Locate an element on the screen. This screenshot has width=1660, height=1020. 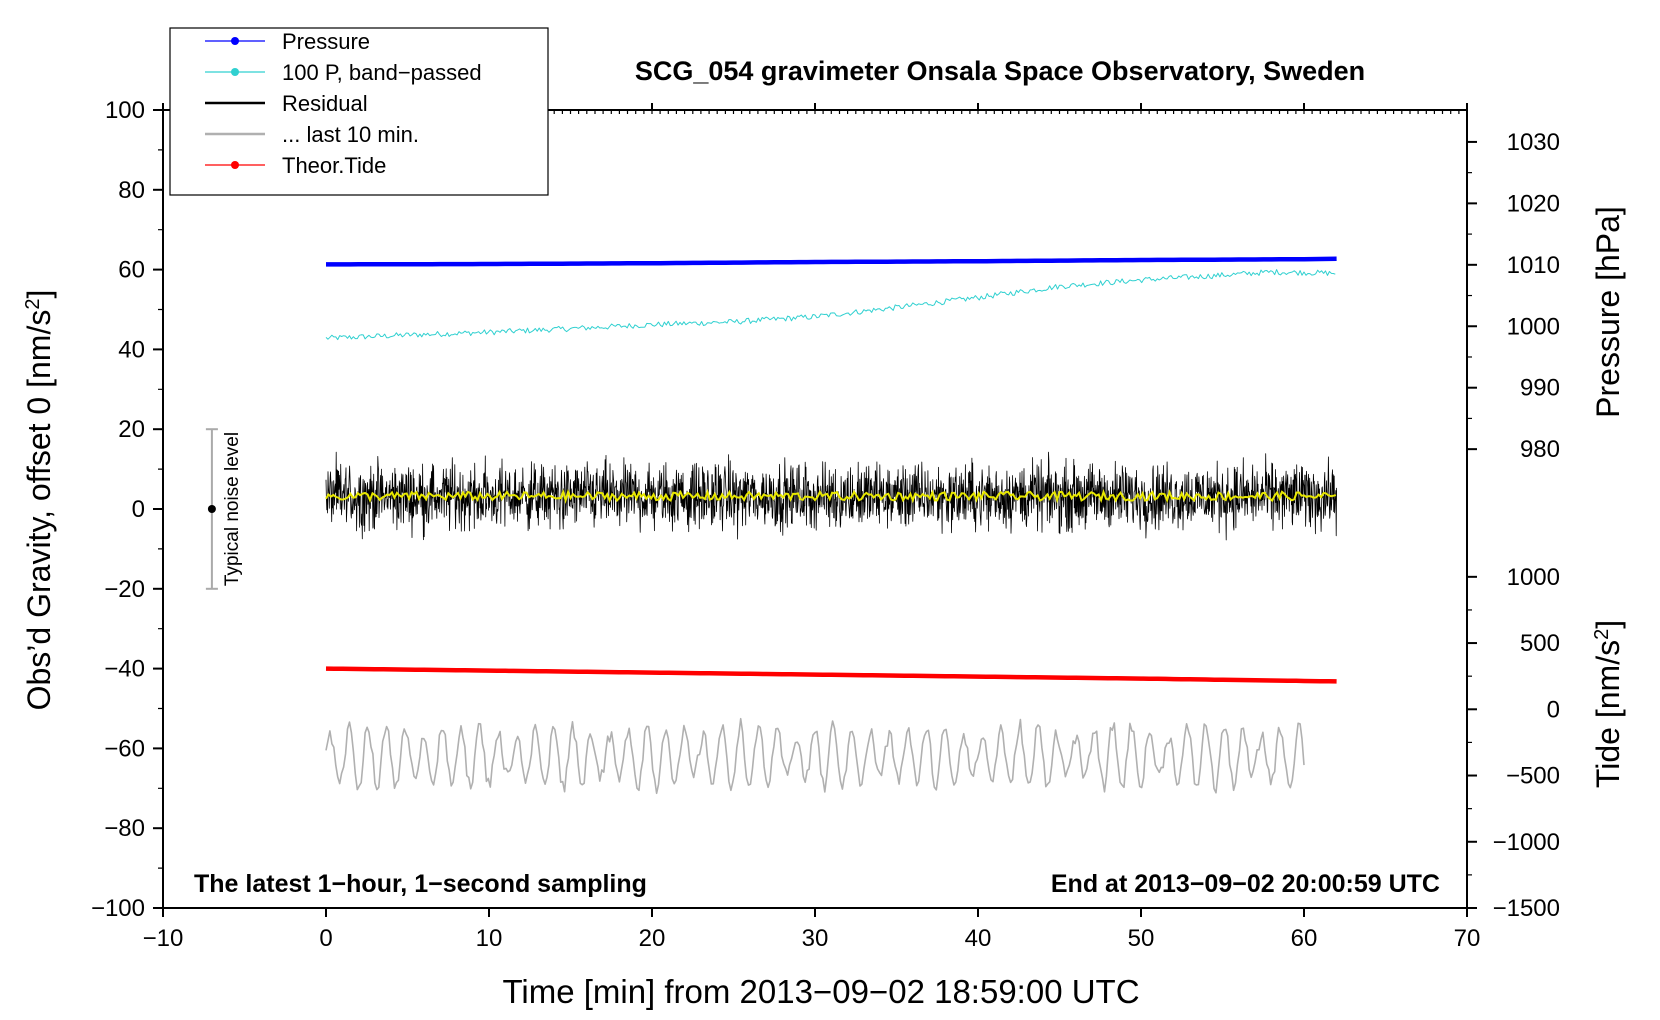
tide-axis-tick-label: 1000 is located at coordinates (1533, 577).